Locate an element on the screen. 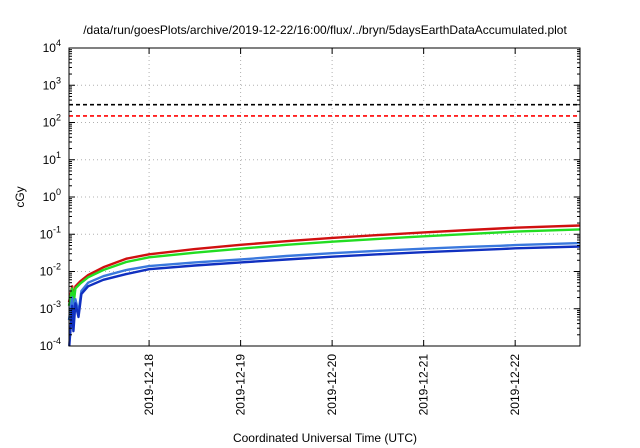  x-axis-label: Coordinated Universal Time (UTC) is located at coordinates (325, 438).